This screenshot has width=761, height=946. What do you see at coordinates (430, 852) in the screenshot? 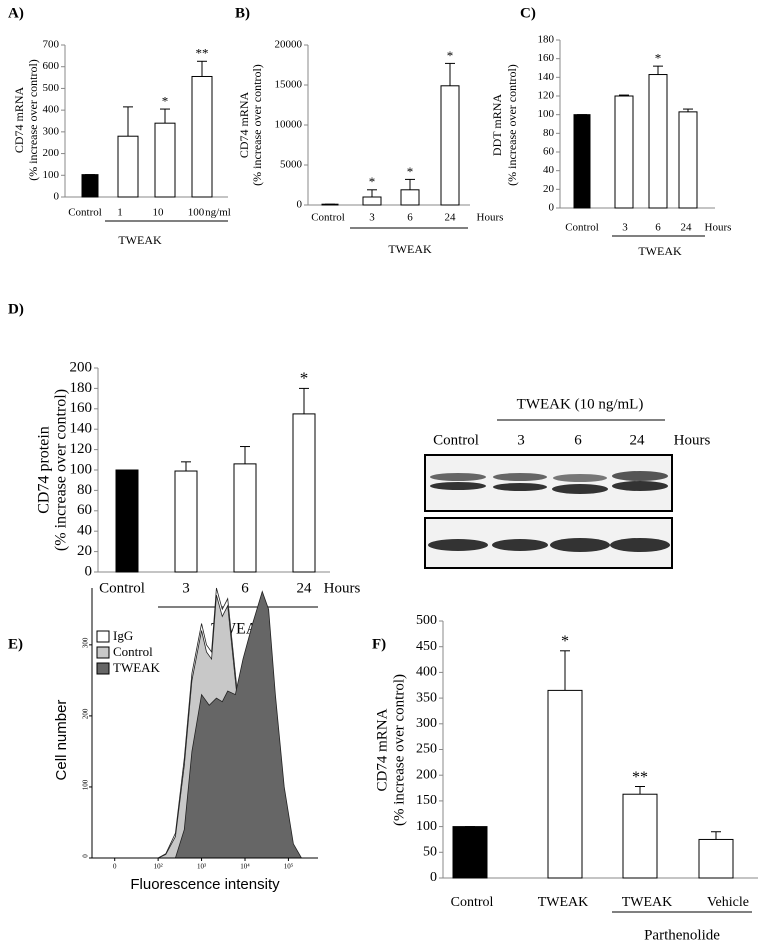
I see `y-tick-label: 50` at bounding box center [430, 852].